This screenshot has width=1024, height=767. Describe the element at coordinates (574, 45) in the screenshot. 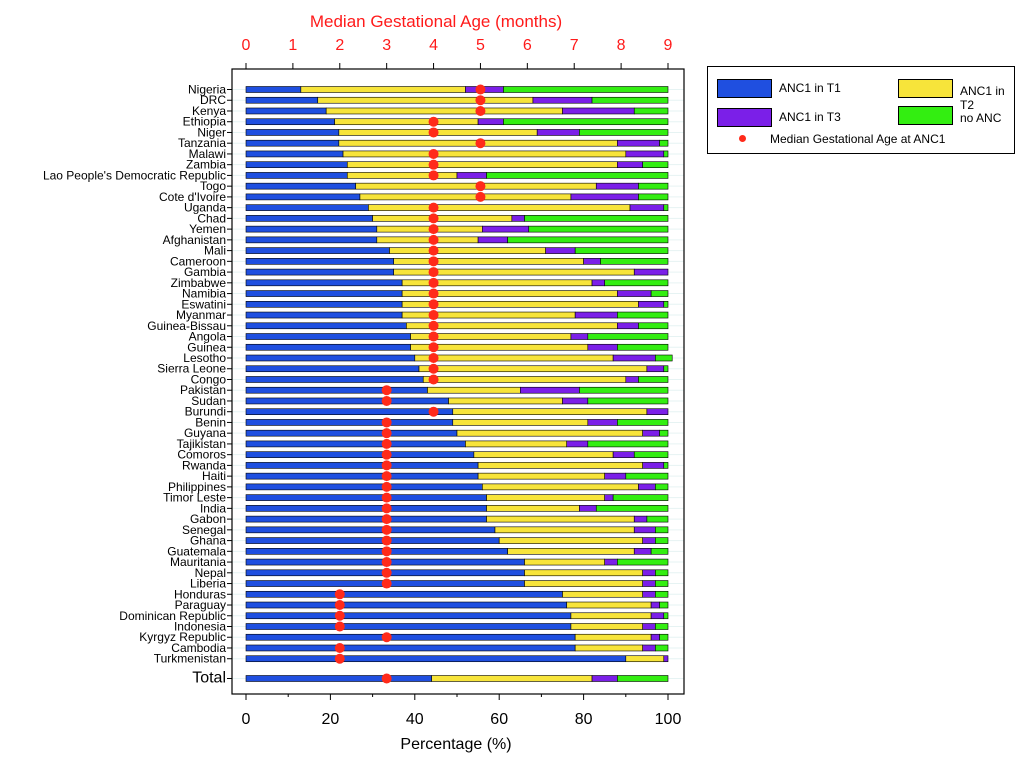

I see `top-axis-tick-label: 7` at that location.